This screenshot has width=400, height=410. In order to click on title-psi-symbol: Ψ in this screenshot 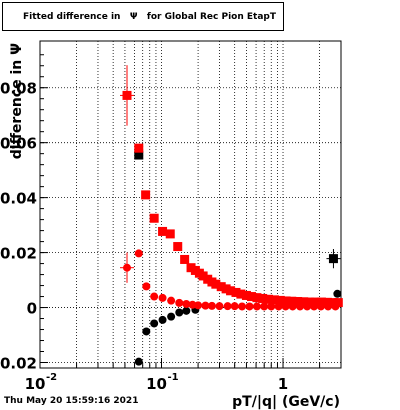, I will do `click(133, 17)`.